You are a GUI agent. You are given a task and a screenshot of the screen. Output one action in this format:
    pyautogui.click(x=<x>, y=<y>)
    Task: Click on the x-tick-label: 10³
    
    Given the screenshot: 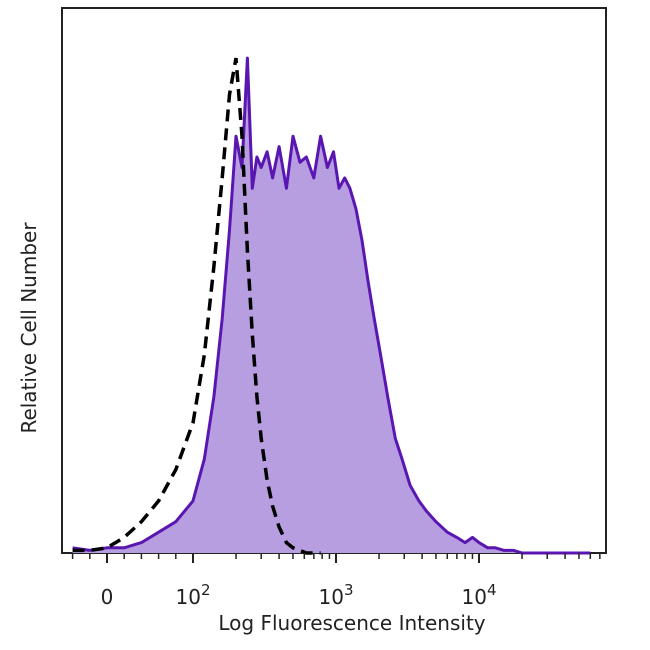 What is the action you would take?
    pyautogui.click(x=336, y=595)
    